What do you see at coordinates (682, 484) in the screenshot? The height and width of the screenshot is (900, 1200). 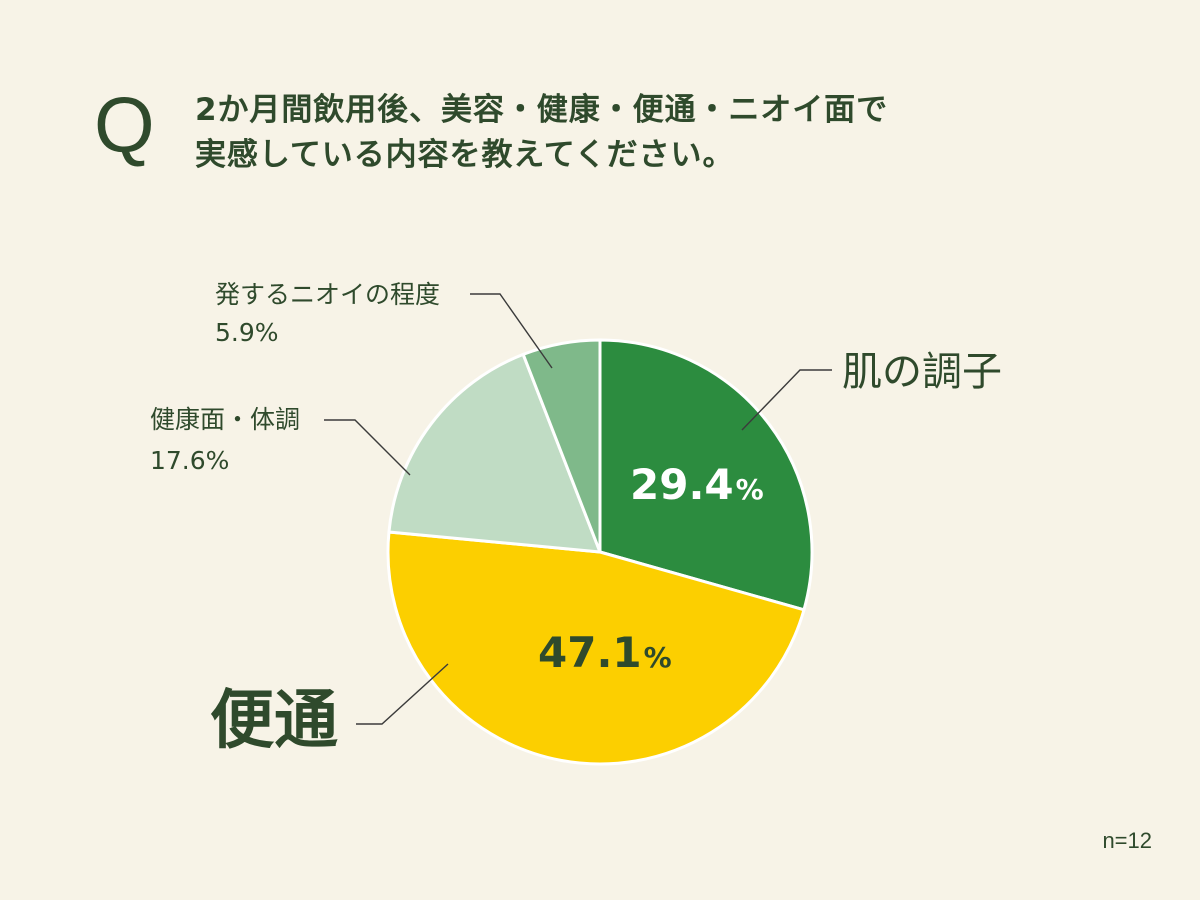 I see `value-skin-condition-number: 29.4` at bounding box center [682, 484].